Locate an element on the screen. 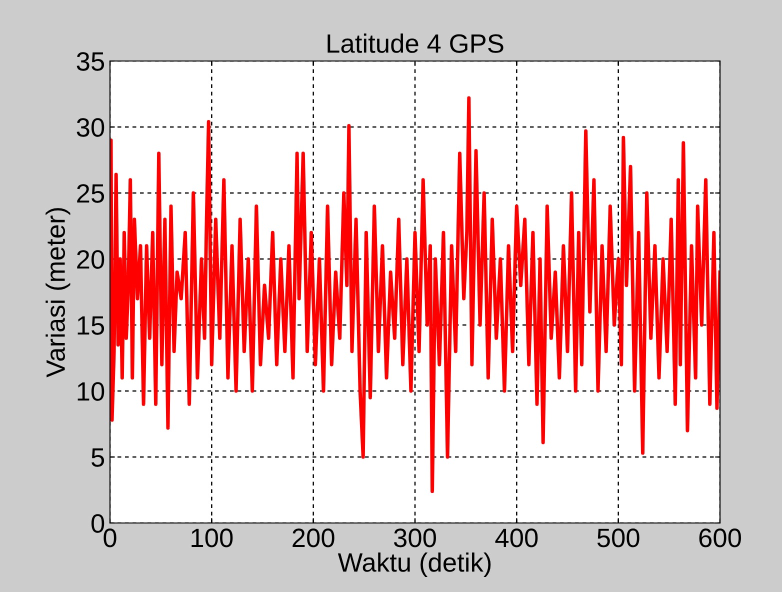  x-tick-label: 500 is located at coordinates (618, 538).